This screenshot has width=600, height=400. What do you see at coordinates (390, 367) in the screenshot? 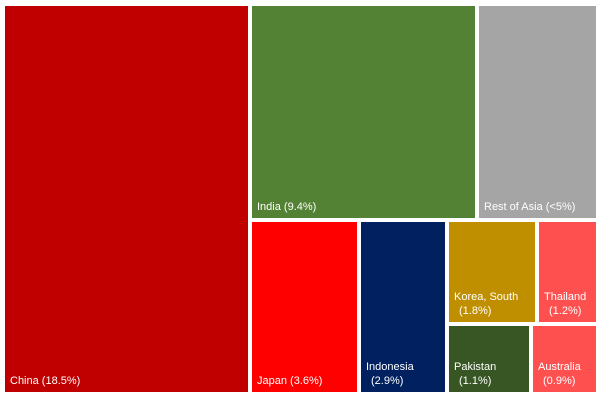
I see `tile-label-name: Indonesia` at bounding box center [390, 367].